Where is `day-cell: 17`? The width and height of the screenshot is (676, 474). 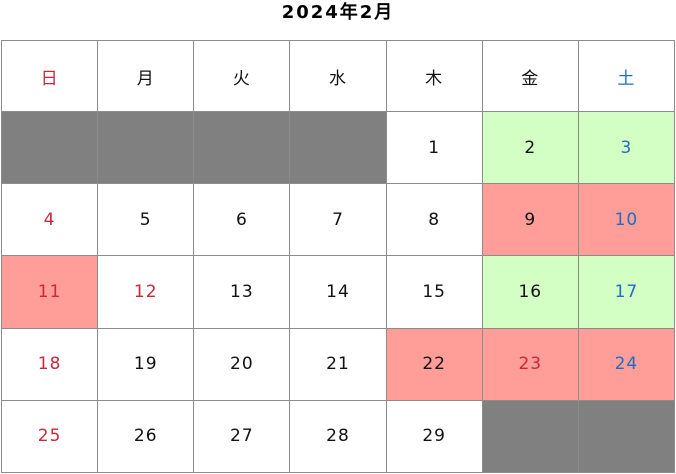 day-cell: 17 is located at coordinates (626, 292).